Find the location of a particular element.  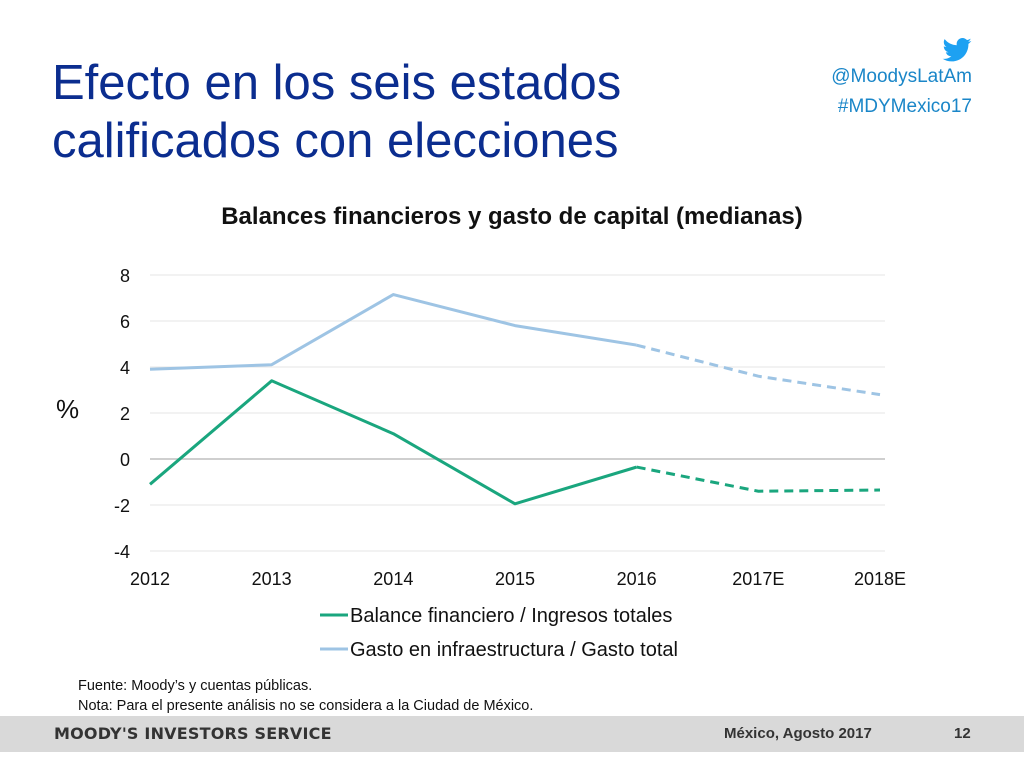

y-tick-label: 8 is located at coordinates (125, 276).